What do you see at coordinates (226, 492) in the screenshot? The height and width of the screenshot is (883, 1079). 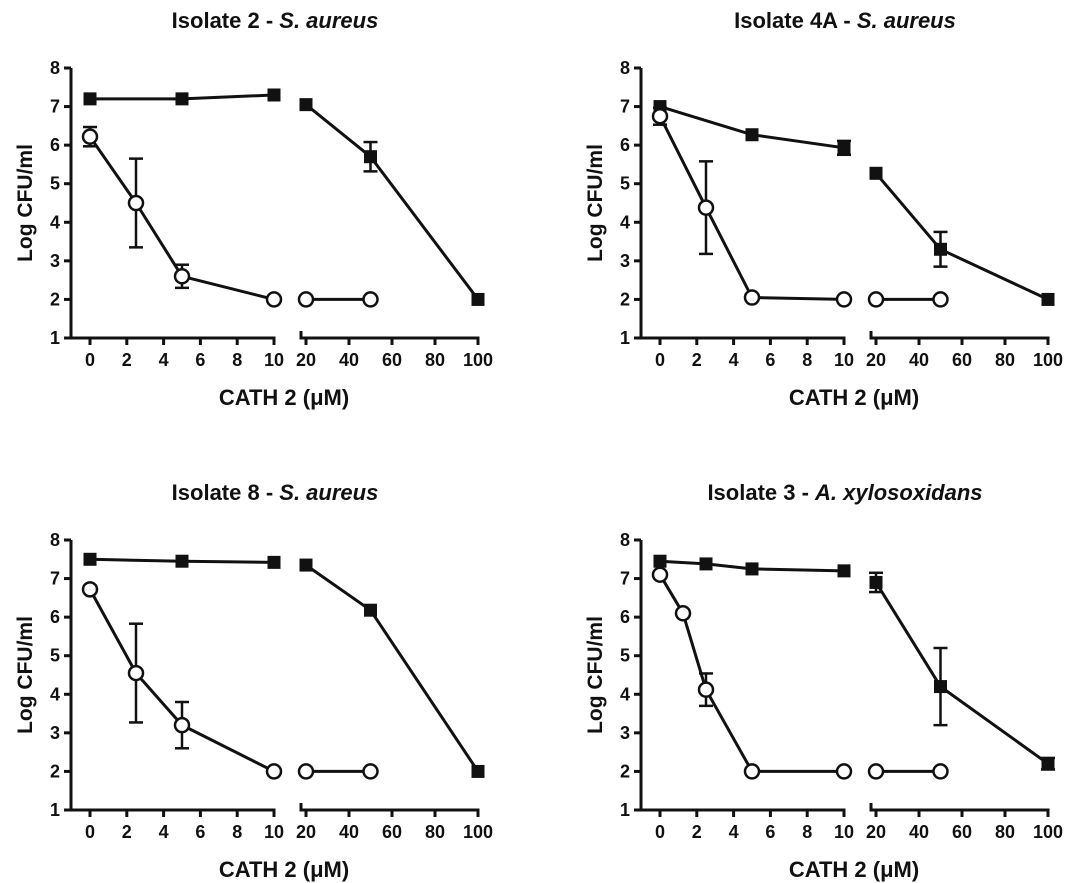 I see `chart-title-text: Isolate 8 -` at bounding box center [226, 492].